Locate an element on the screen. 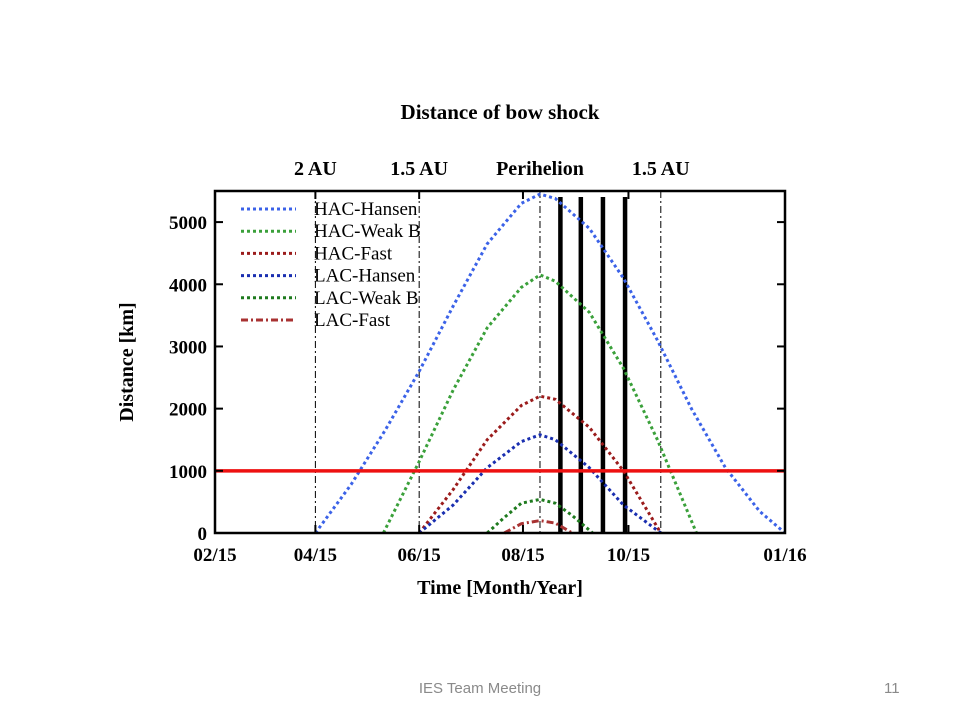  x-tick-label: 01/16 is located at coordinates (784, 555).